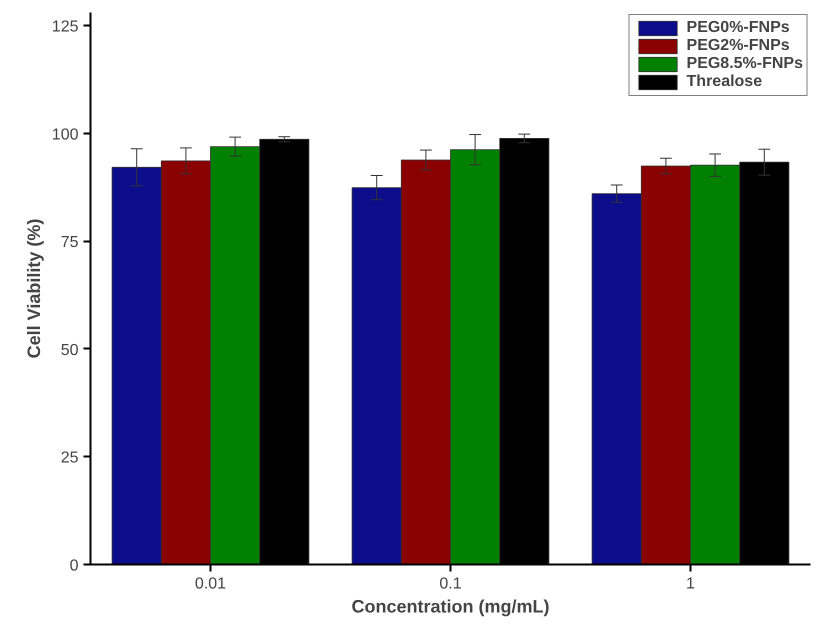 This screenshot has width=820, height=634. Describe the element at coordinates (738, 28) in the screenshot. I see `legend-label: PEG0%-FNPs` at that location.